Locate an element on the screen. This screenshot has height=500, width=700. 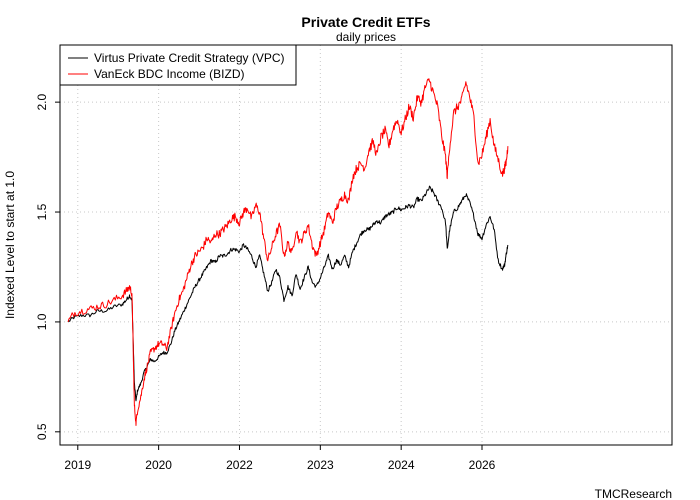
legend-label-bizd: VanEck BDC Income (BIZD) is located at coordinates (169, 74).